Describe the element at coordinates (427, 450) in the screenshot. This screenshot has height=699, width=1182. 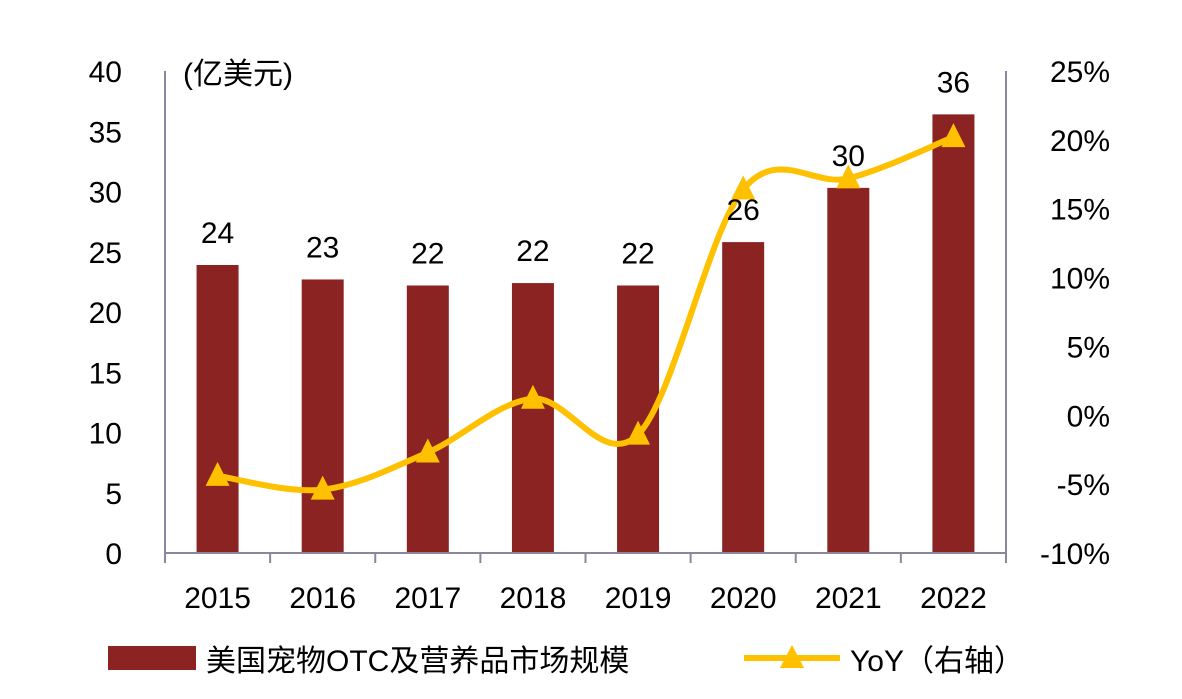
I see `yoy-marker-2017` at that location.